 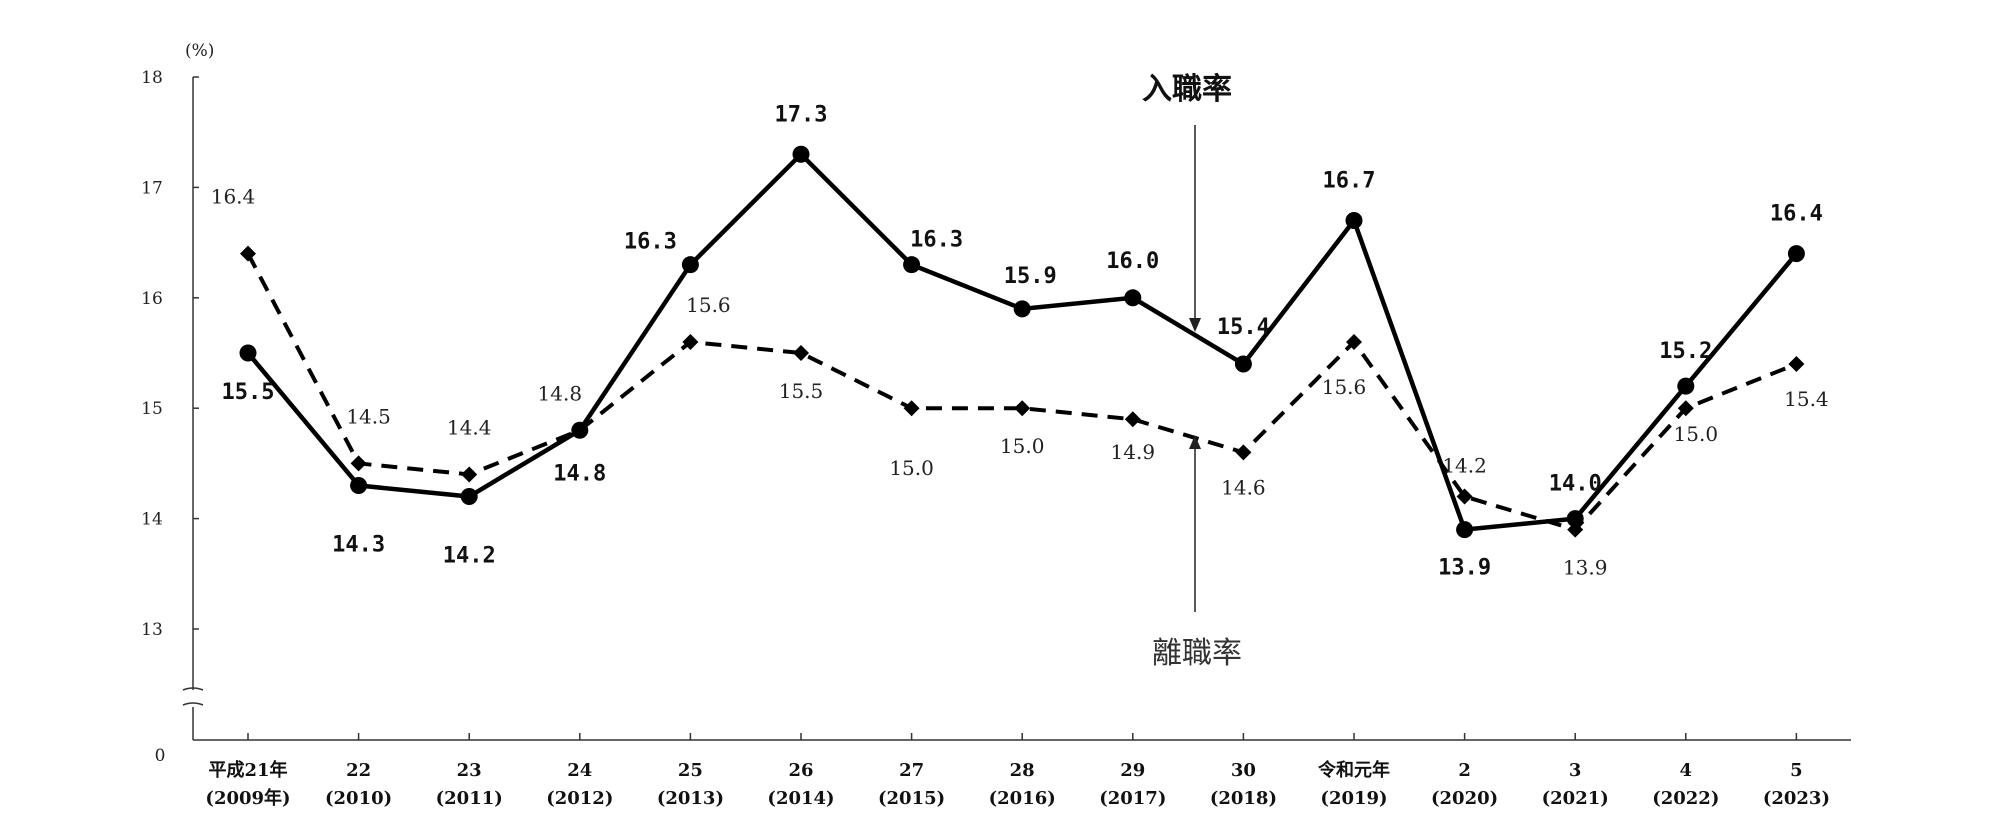 What do you see at coordinates (1243, 327) in the screenshot?
I see `data-label-hire-rate: 15.4` at bounding box center [1243, 327].